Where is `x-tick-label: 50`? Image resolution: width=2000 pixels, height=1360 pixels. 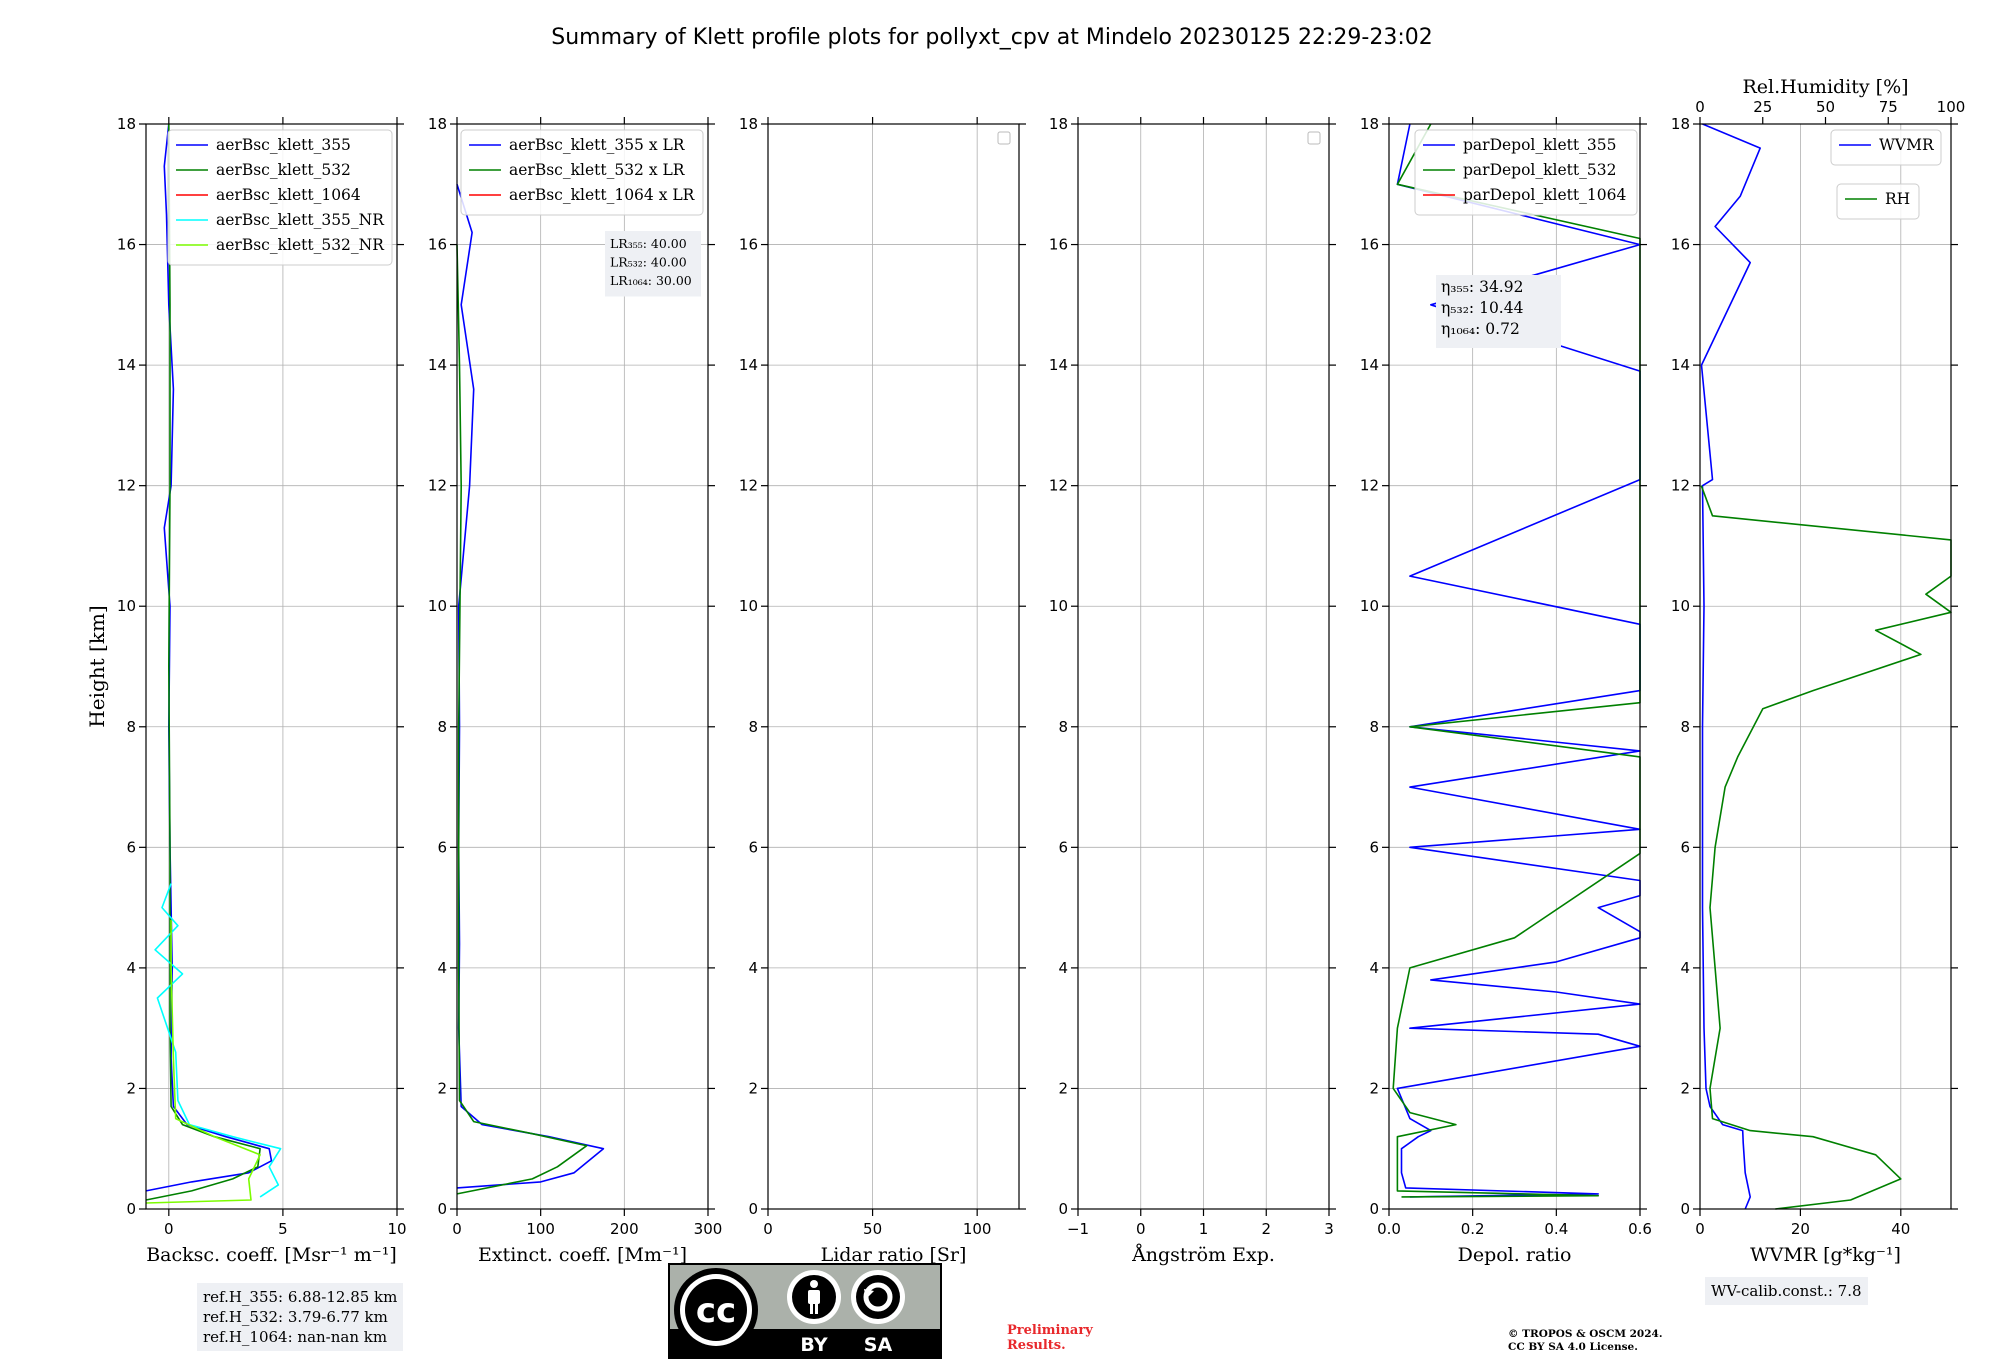 x-tick-label: 50 is located at coordinates (872, 1229).